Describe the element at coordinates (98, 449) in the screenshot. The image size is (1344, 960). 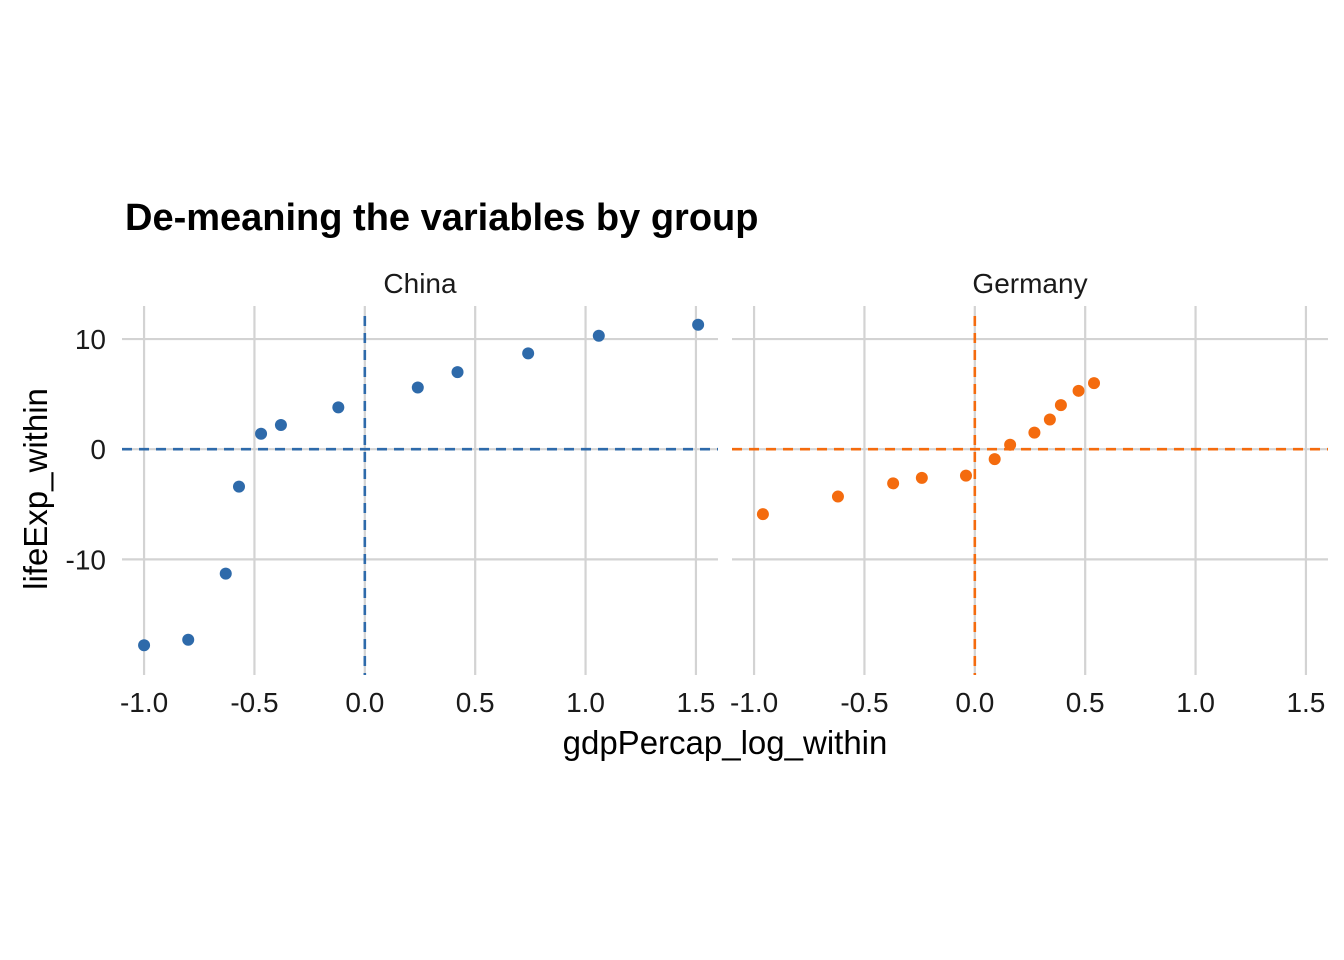
I see `y-tick-label: 0` at that location.